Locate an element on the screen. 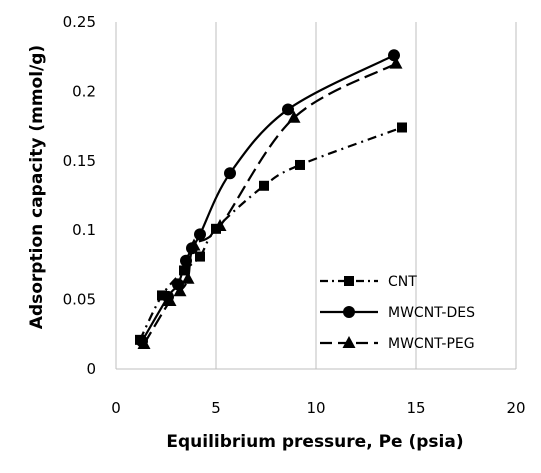 This screenshot has width=541, height=473. x-tick-label: 20 is located at coordinates (515, 408).